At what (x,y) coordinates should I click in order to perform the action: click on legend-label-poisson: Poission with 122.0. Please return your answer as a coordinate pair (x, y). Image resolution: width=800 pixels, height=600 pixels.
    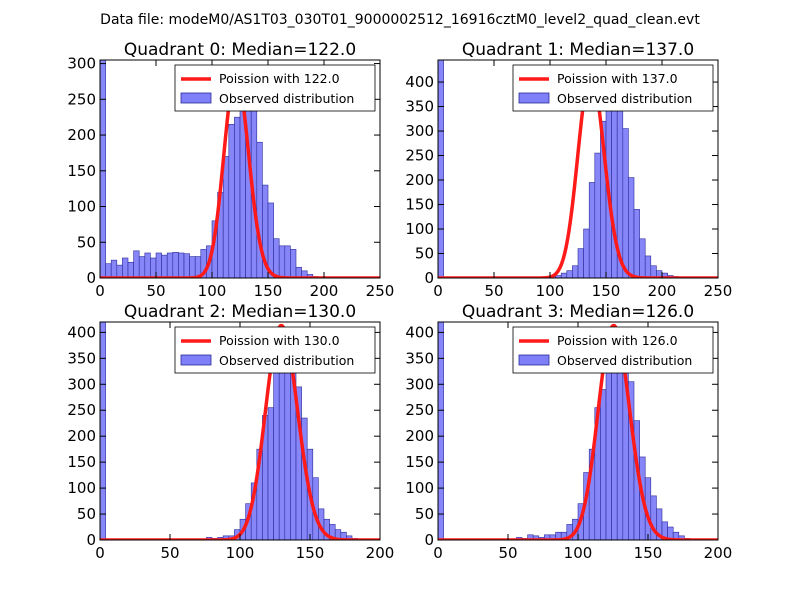
    Looking at the image, I should click on (279, 78).